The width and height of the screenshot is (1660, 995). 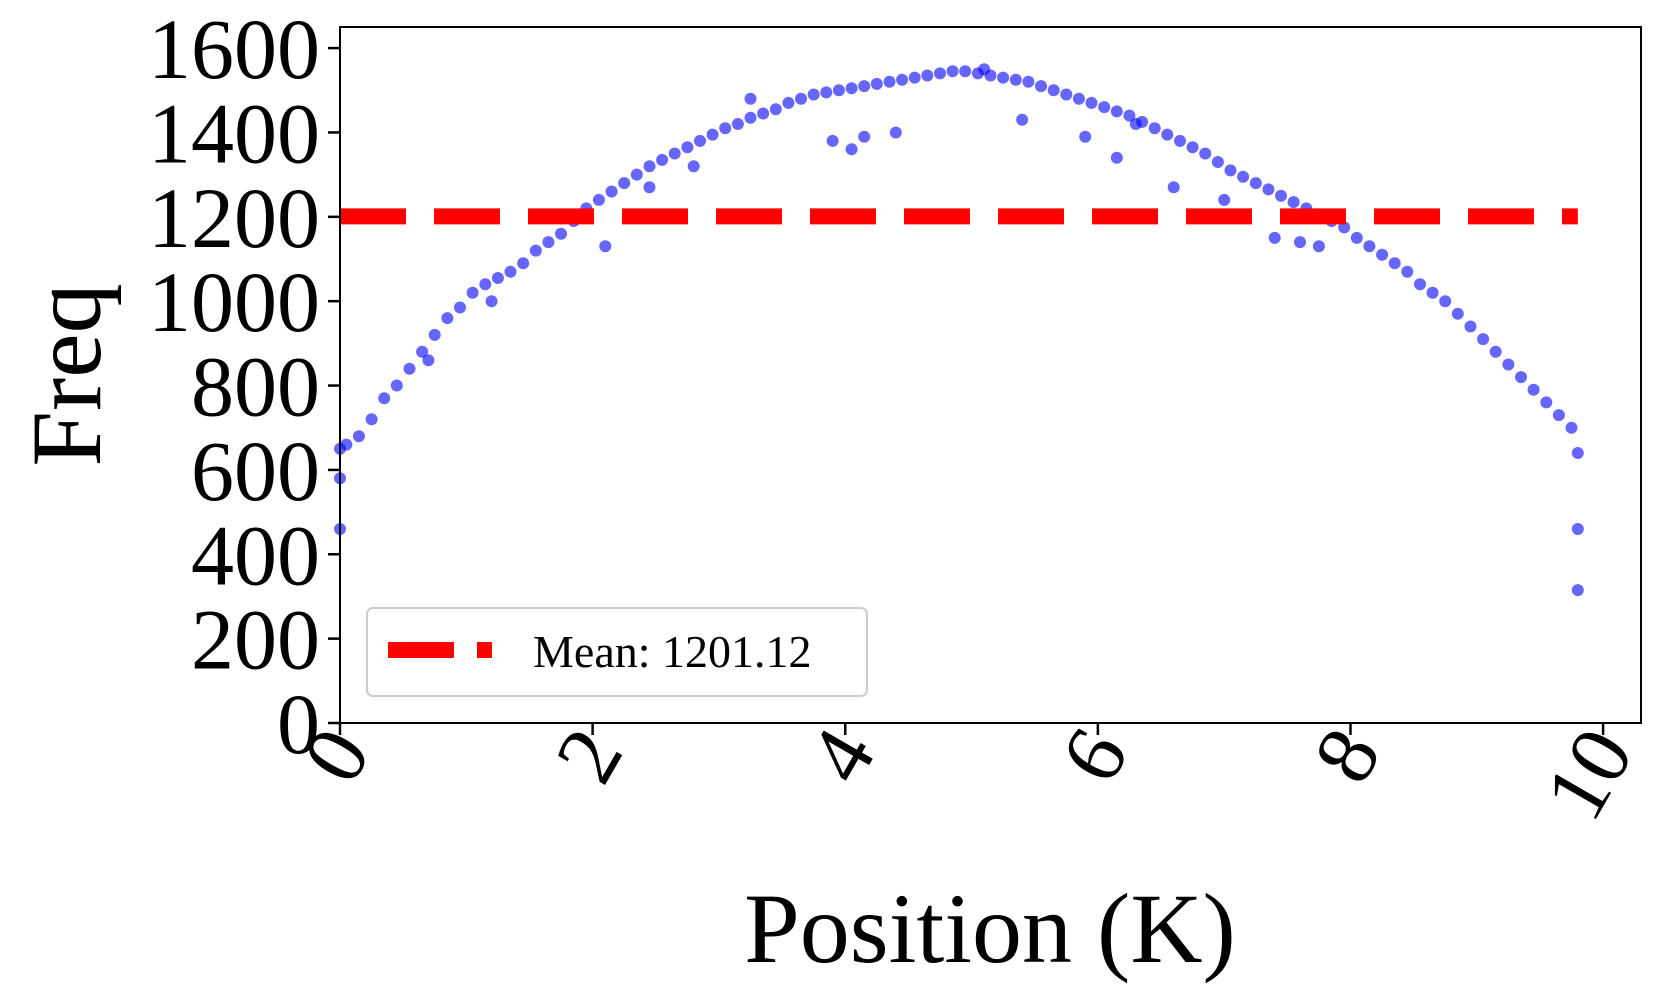 I want to click on x-axis-ticks: 0 2 4 6 8 10, so click(x=968, y=774).